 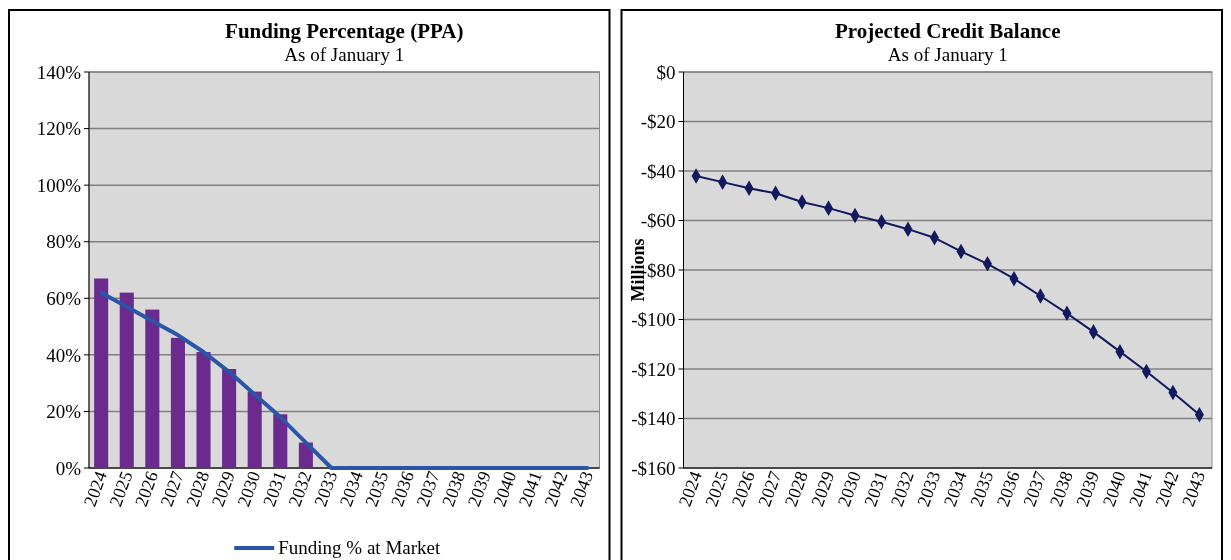 I want to click on y-tick-label: 100%, so click(x=59, y=185).